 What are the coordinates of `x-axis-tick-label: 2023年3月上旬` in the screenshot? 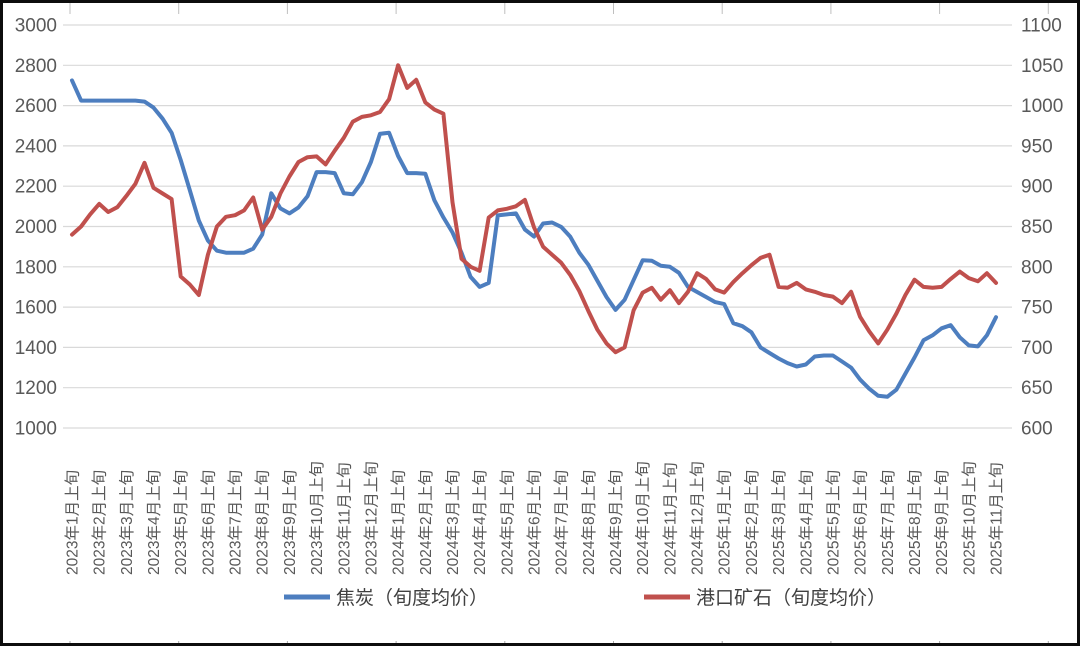 It's located at (127, 522).